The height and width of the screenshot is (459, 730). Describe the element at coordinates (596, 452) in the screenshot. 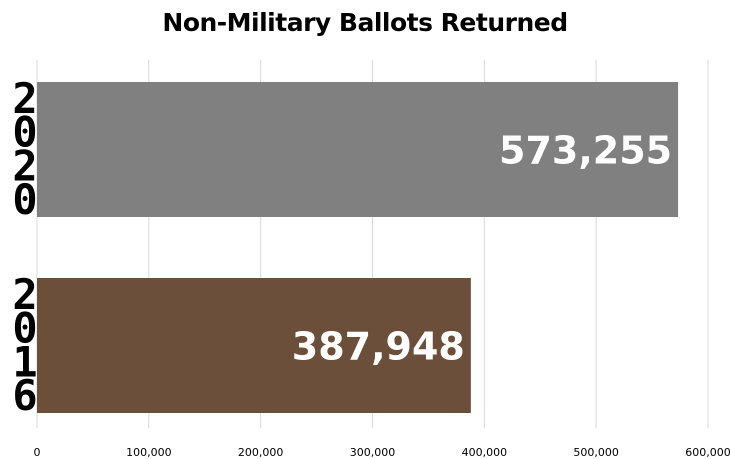

I see `x-tick-label: 500,000` at that location.